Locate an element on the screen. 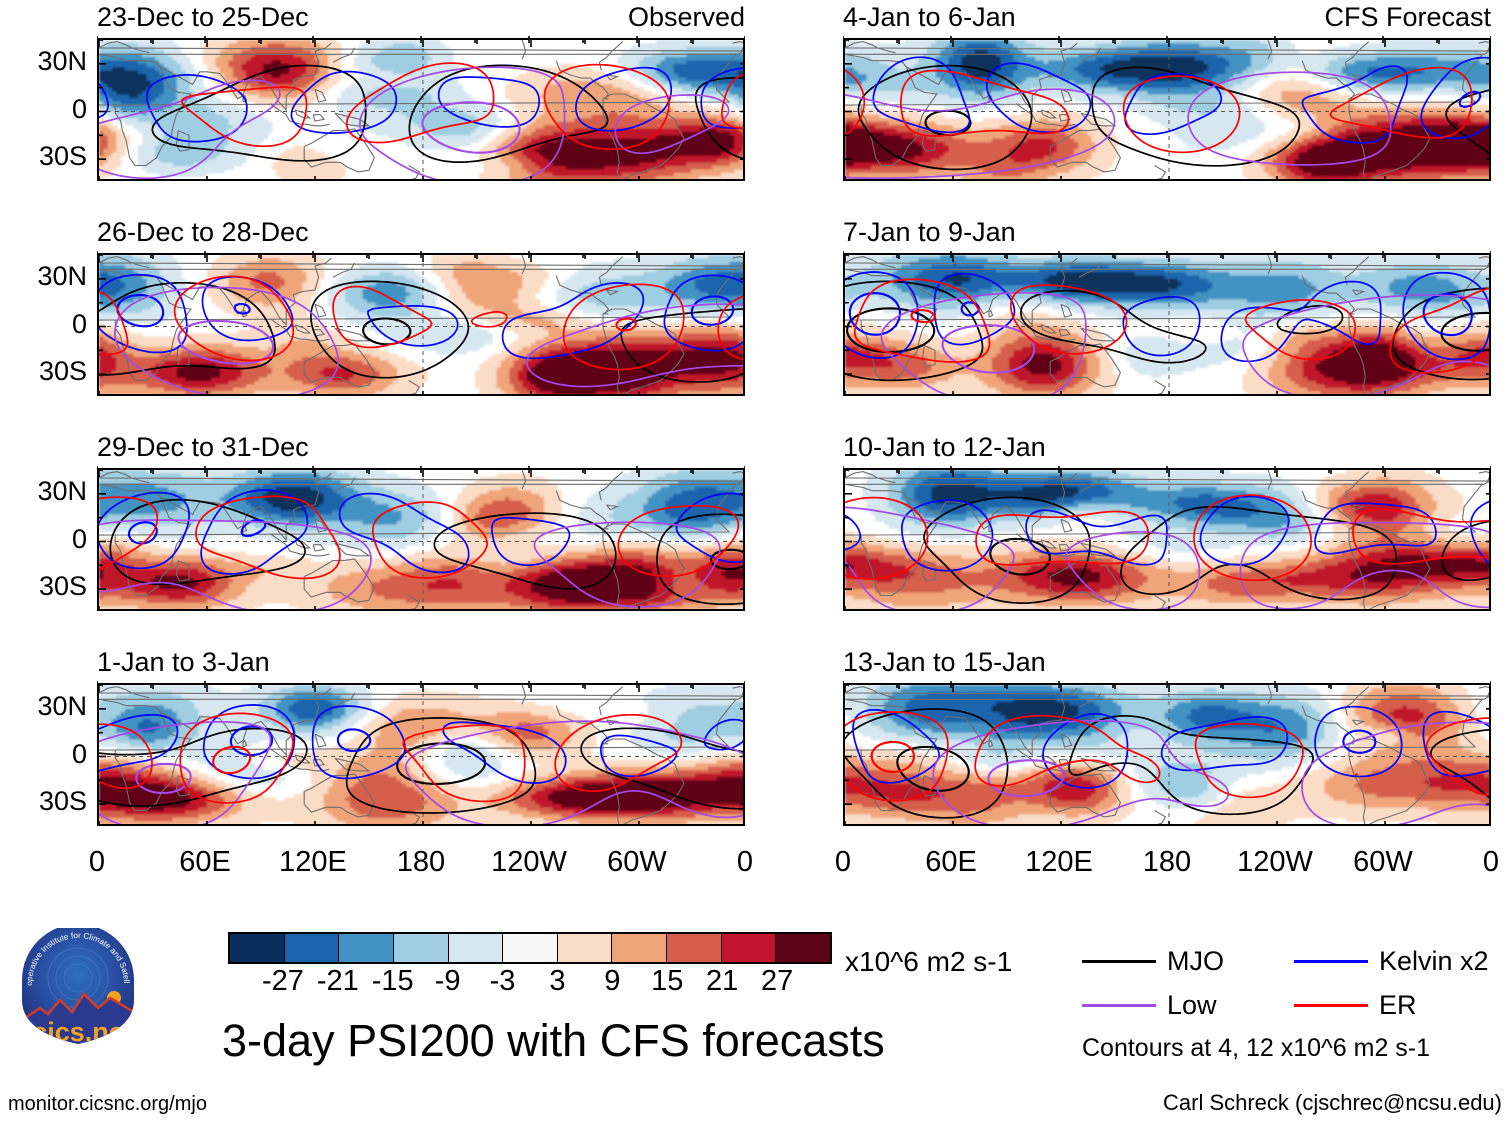 The image size is (1510, 1121). legend-label: ER is located at coordinates (1398, 1005).